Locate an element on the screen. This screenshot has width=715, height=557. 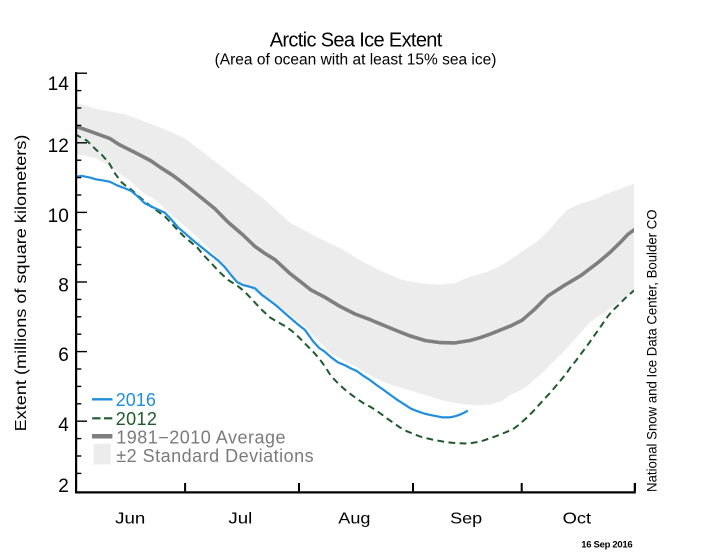
svg-text:Extent (millions of square kil: Extent (millions of square kilometers) is located at coordinates (21, 283).